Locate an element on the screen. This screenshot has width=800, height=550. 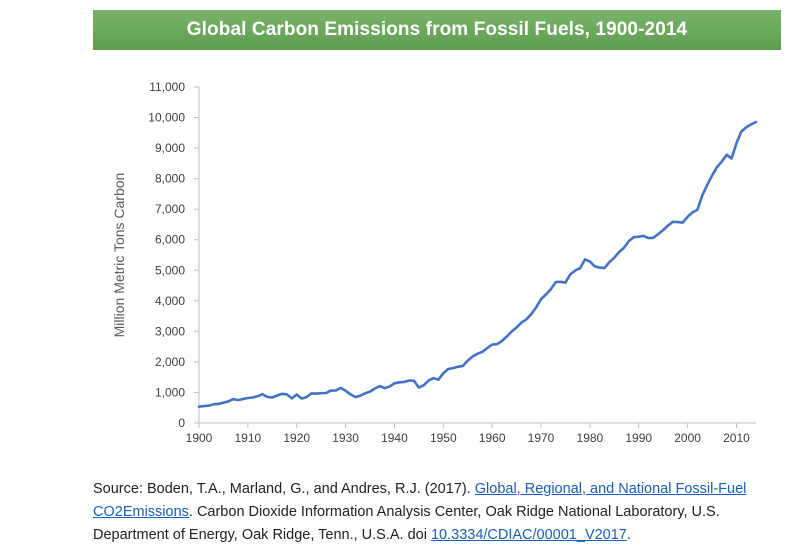
x-tick-label: 1950 is located at coordinates (443, 438).